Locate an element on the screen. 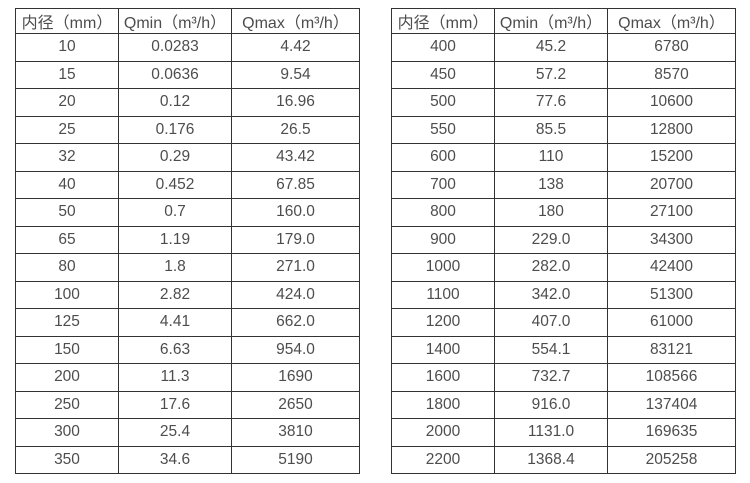  table-cell: 282.0 is located at coordinates (551, 267).